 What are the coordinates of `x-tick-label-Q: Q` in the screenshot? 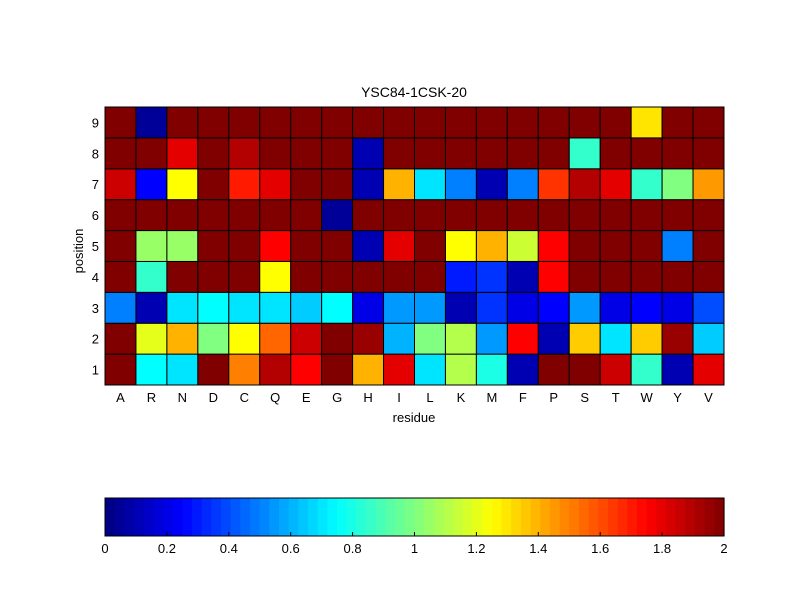 It's located at (275, 397).